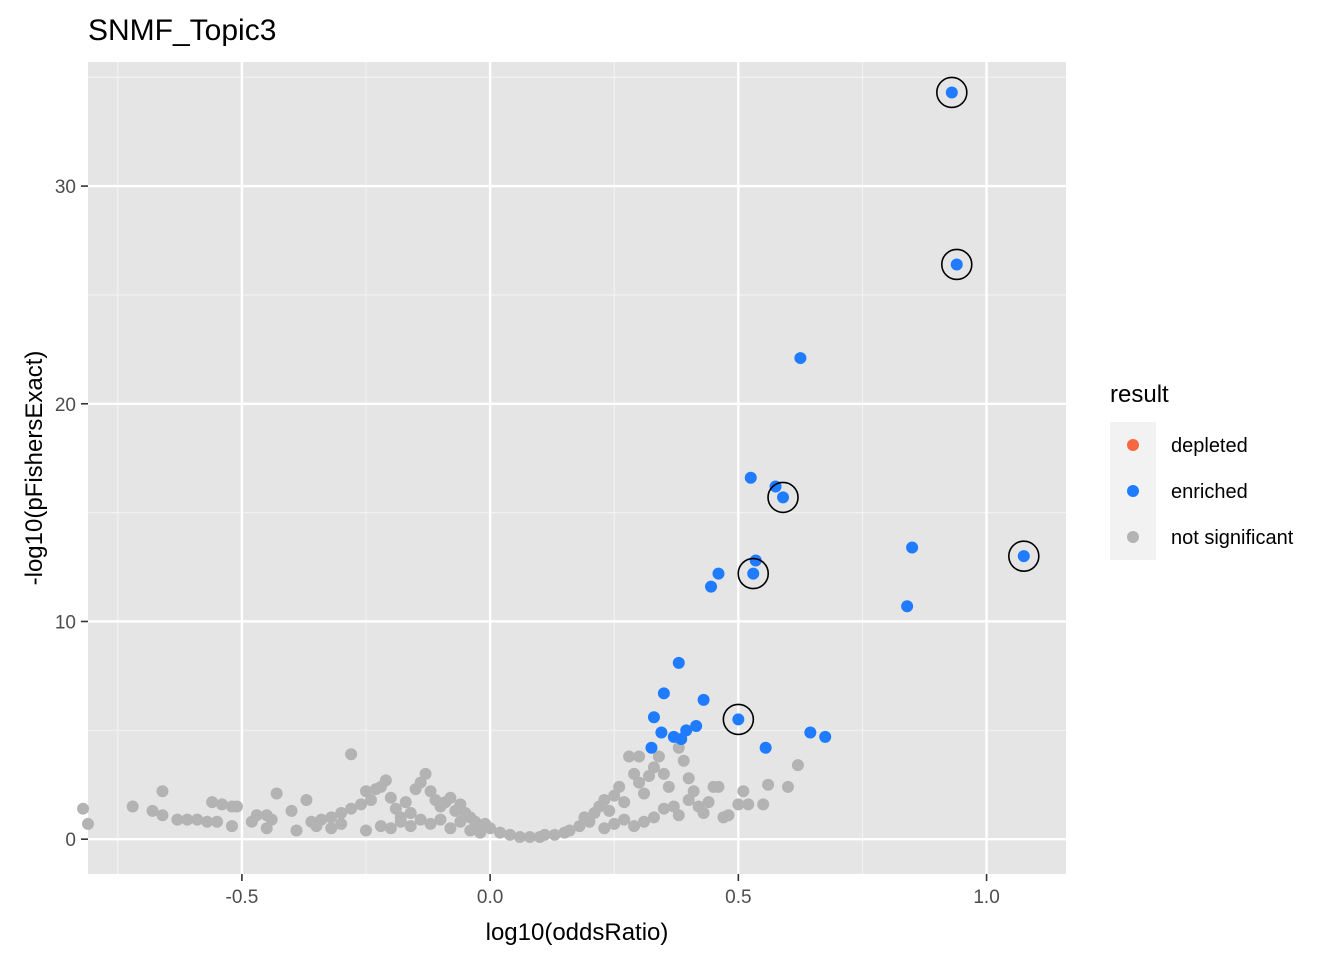  Describe the element at coordinates (490, 897) in the screenshot. I see `x-tick-label: 0.0` at that location.